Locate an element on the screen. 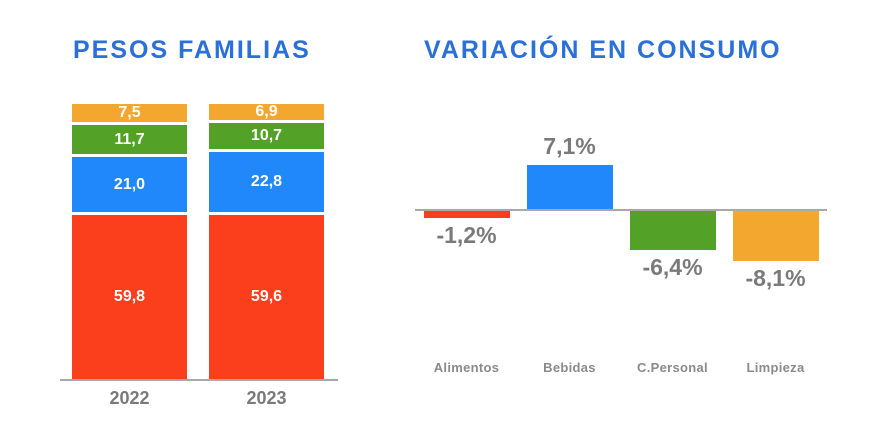  bar-Limpieza is located at coordinates (775, 235).